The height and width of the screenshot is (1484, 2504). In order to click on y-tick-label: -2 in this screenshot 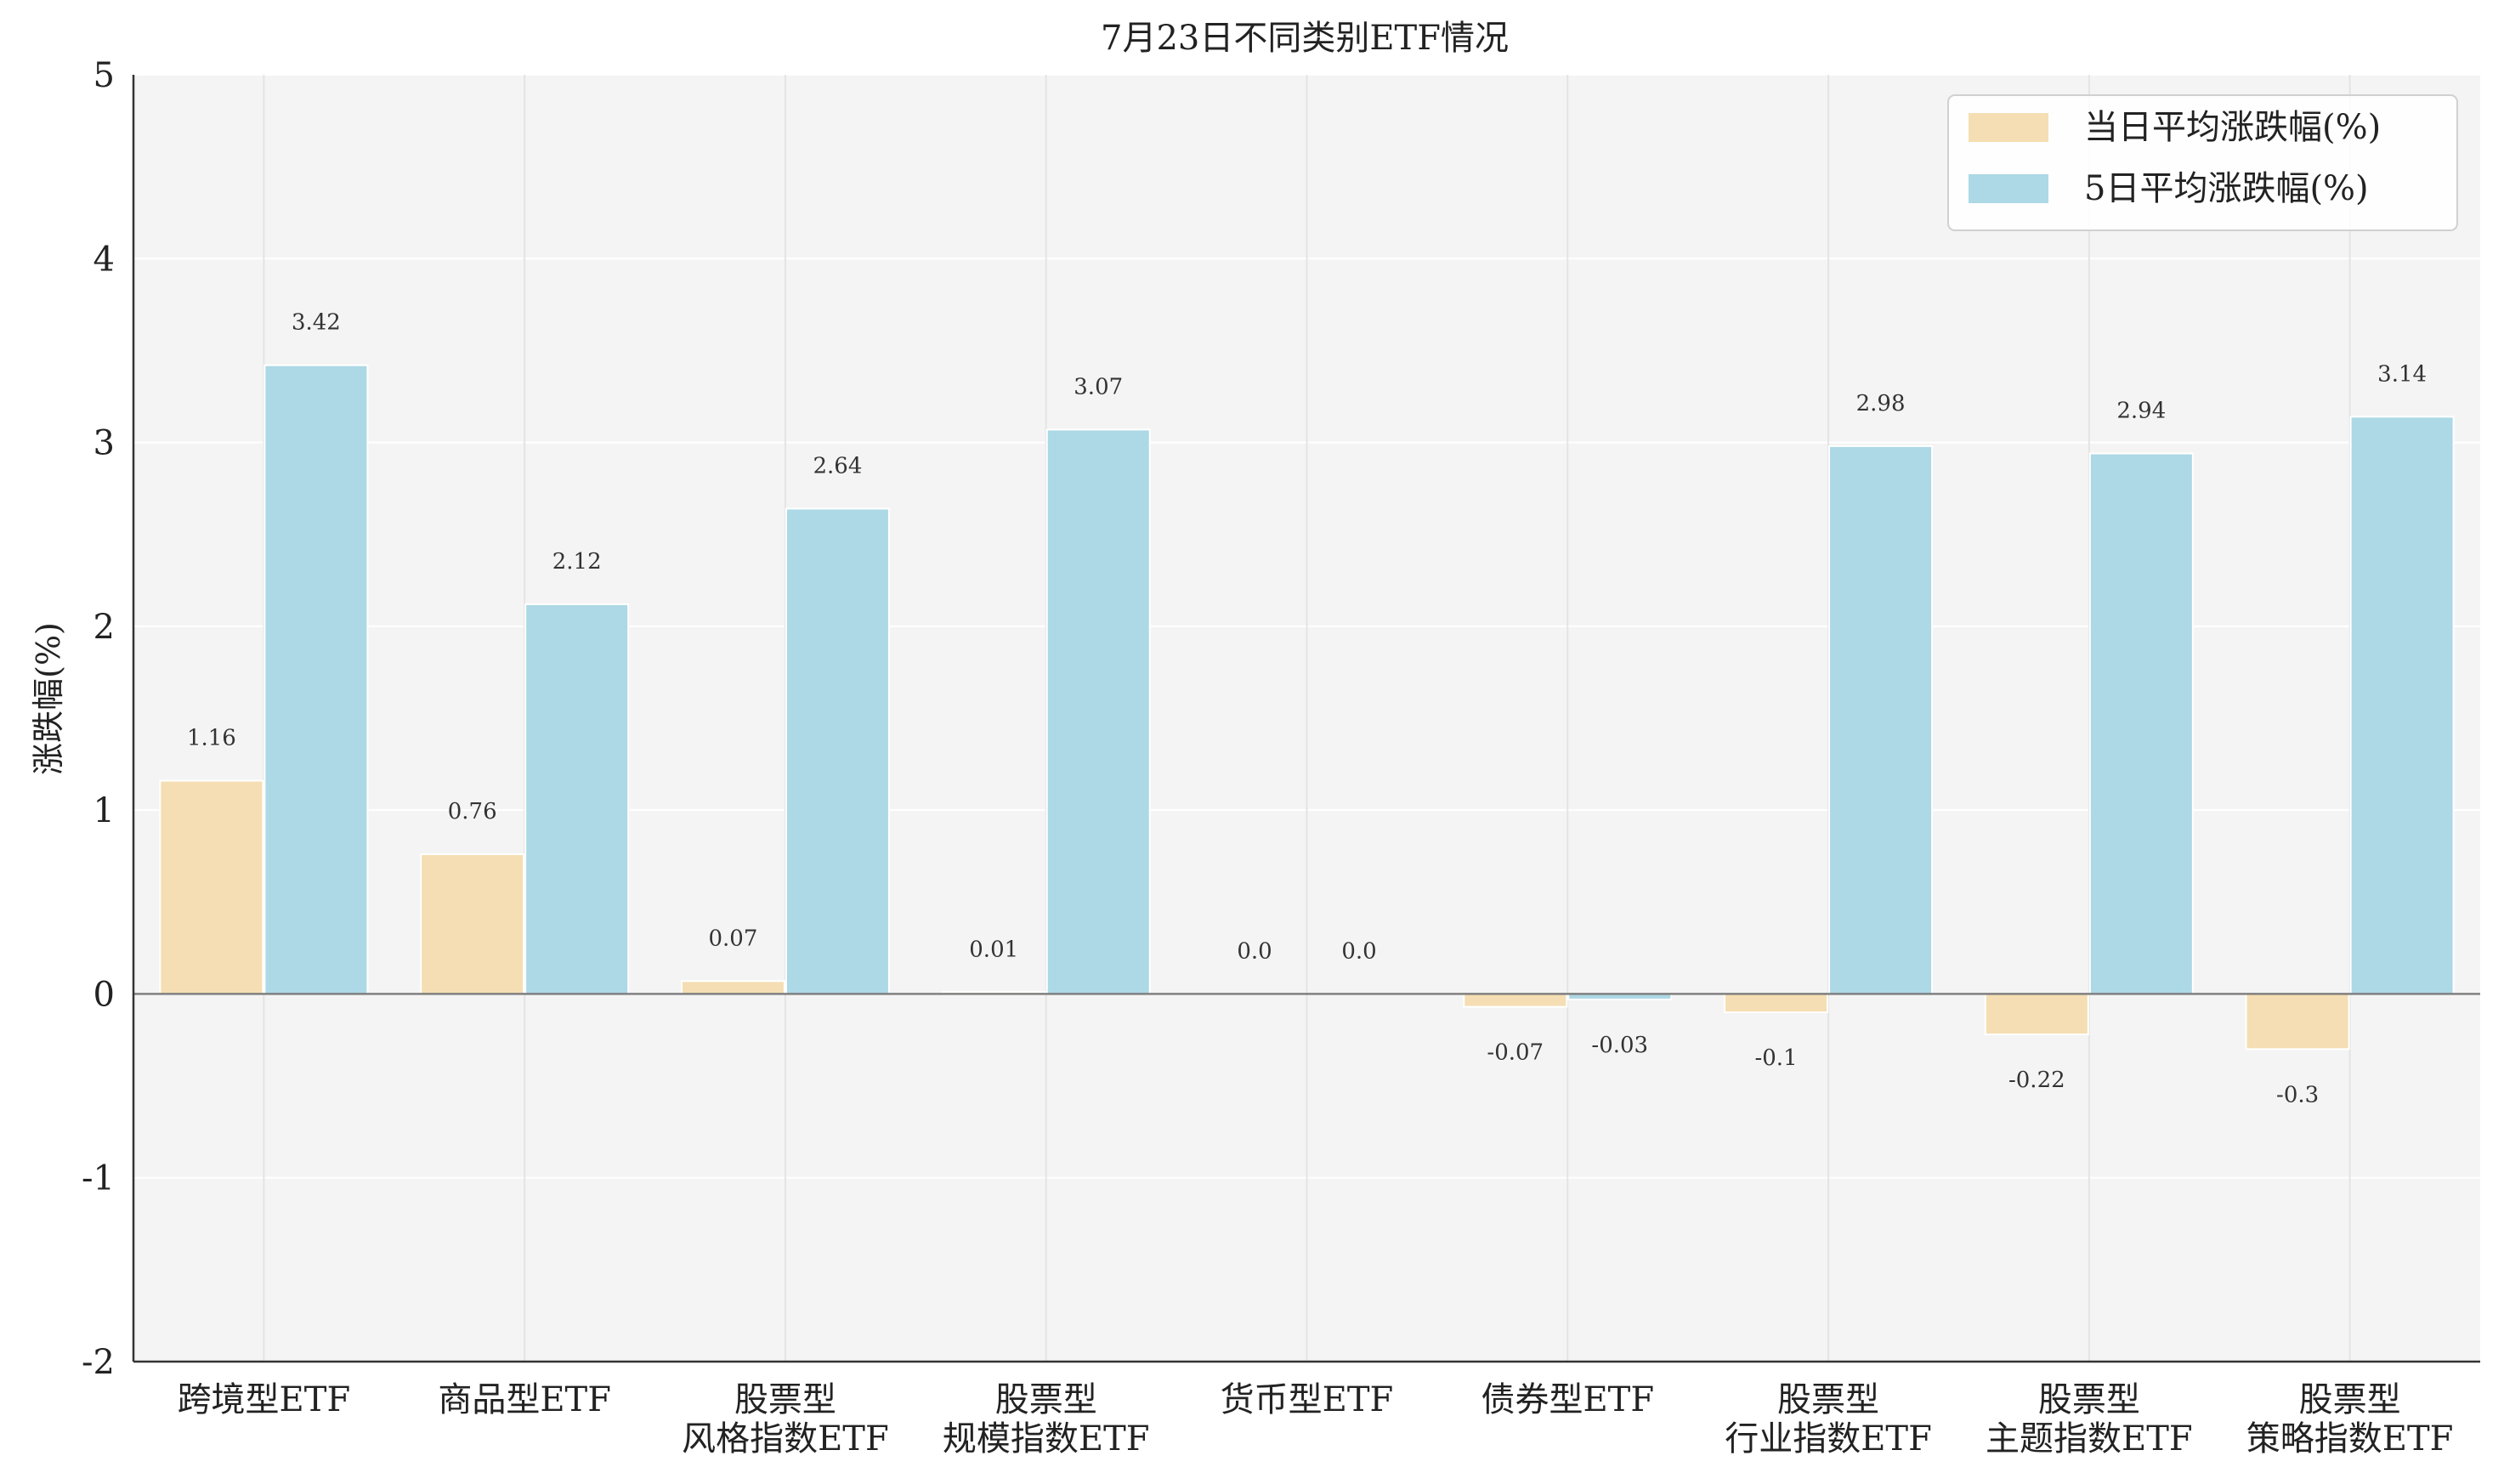, I will do `click(98, 1362)`.